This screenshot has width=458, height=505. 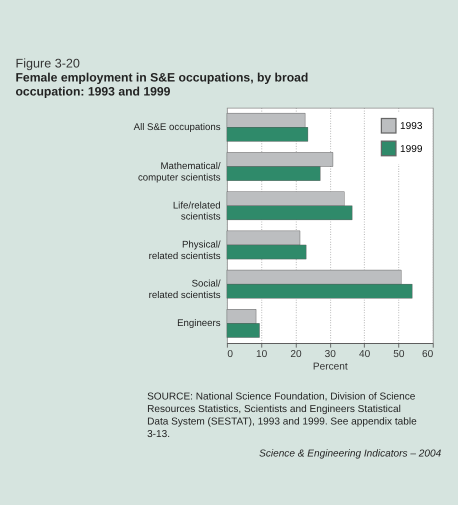 What do you see at coordinates (179, 172) in the screenshot?
I see `y-tick-label: Mathematical/ computer scientists` at bounding box center [179, 172].